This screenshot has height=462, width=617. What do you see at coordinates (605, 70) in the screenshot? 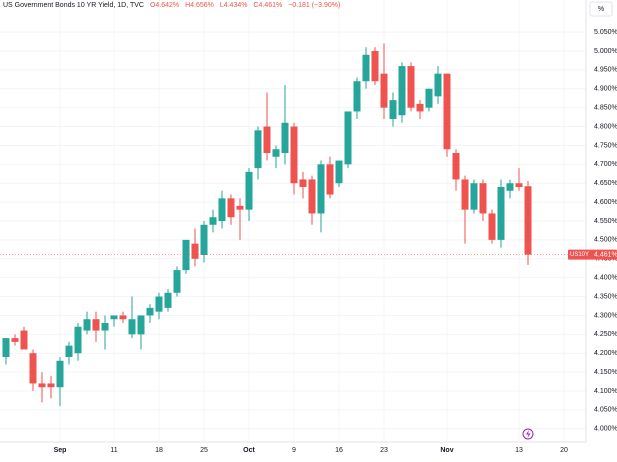
I see `y-tick-label: 4.950%` at bounding box center [605, 70].